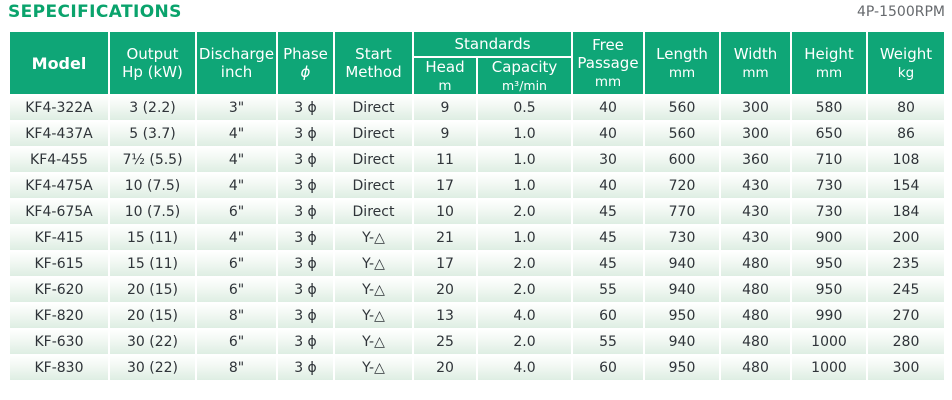  I want to click on cell-model: KF-415, so click(59, 238).